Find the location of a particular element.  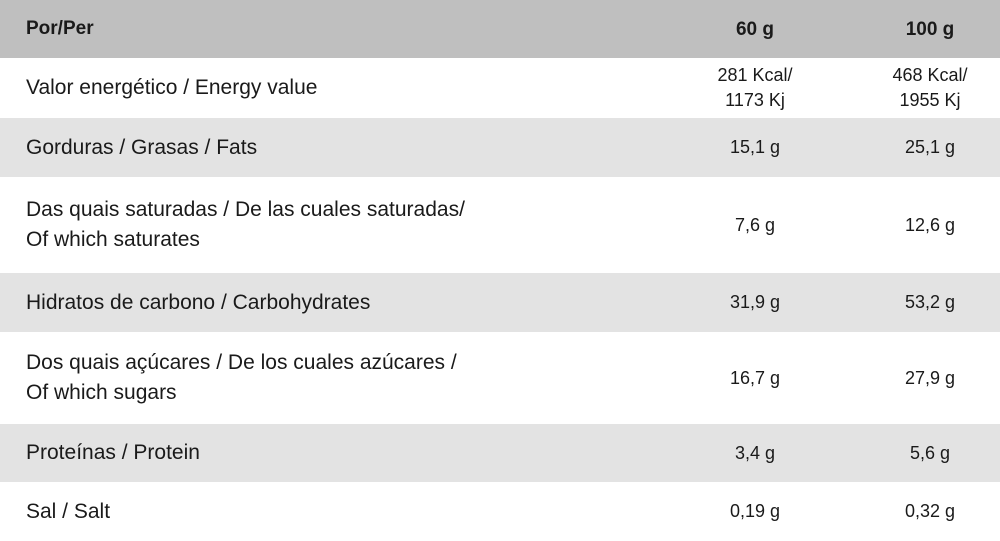

cell-text: Hidratos de carbono / Carbohydrates is located at coordinates (198, 302).